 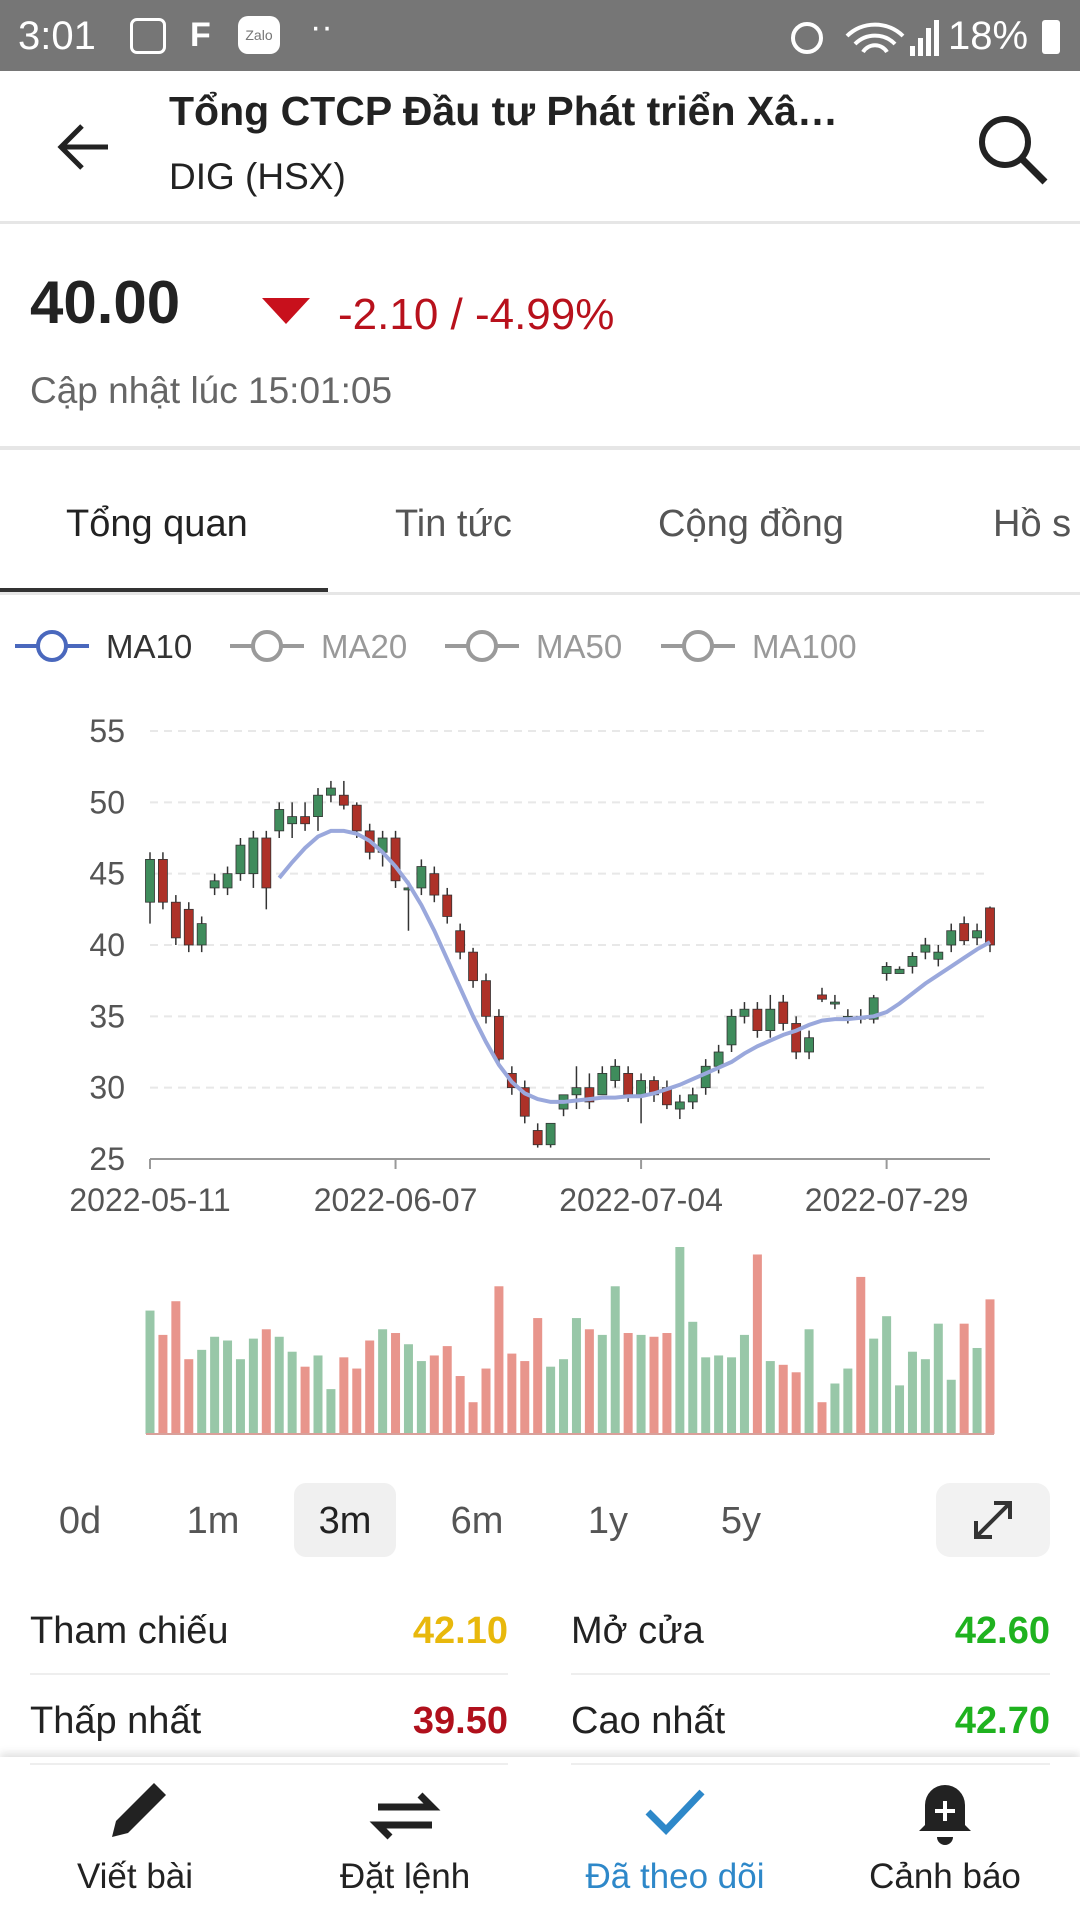 What do you see at coordinates (345, 1521) in the screenshot?
I see `range-button: 3m` at bounding box center [345, 1521].